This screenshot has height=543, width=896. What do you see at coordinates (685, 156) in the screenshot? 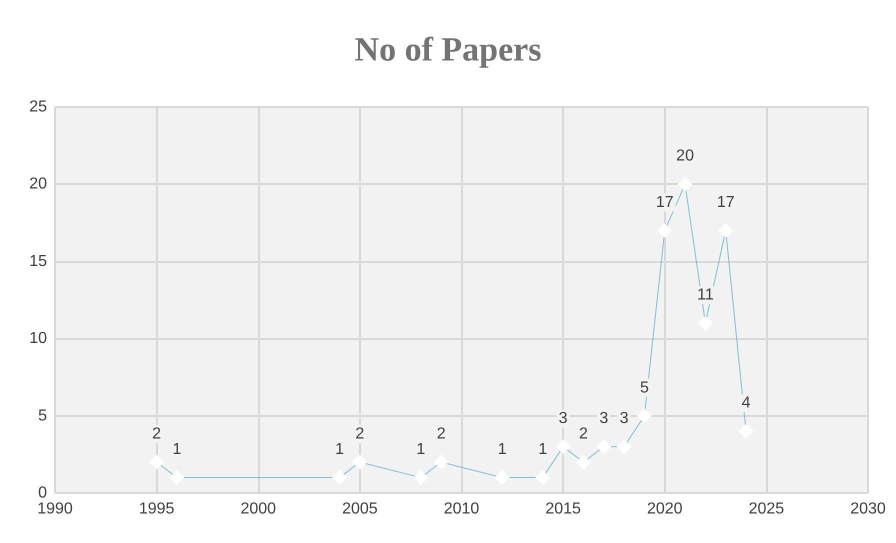
I see `data-label: 20` at bounding box center [685, 156].